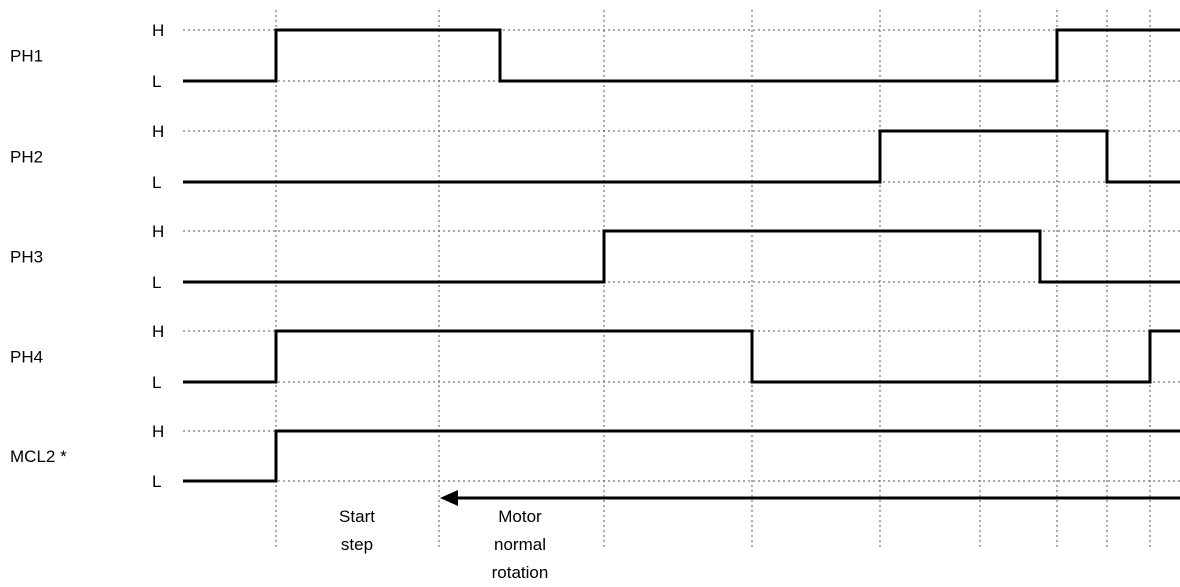 The height and width of the screenshot is (587, 1180). I want to click on signal-name: PH3, so click(26, 257).